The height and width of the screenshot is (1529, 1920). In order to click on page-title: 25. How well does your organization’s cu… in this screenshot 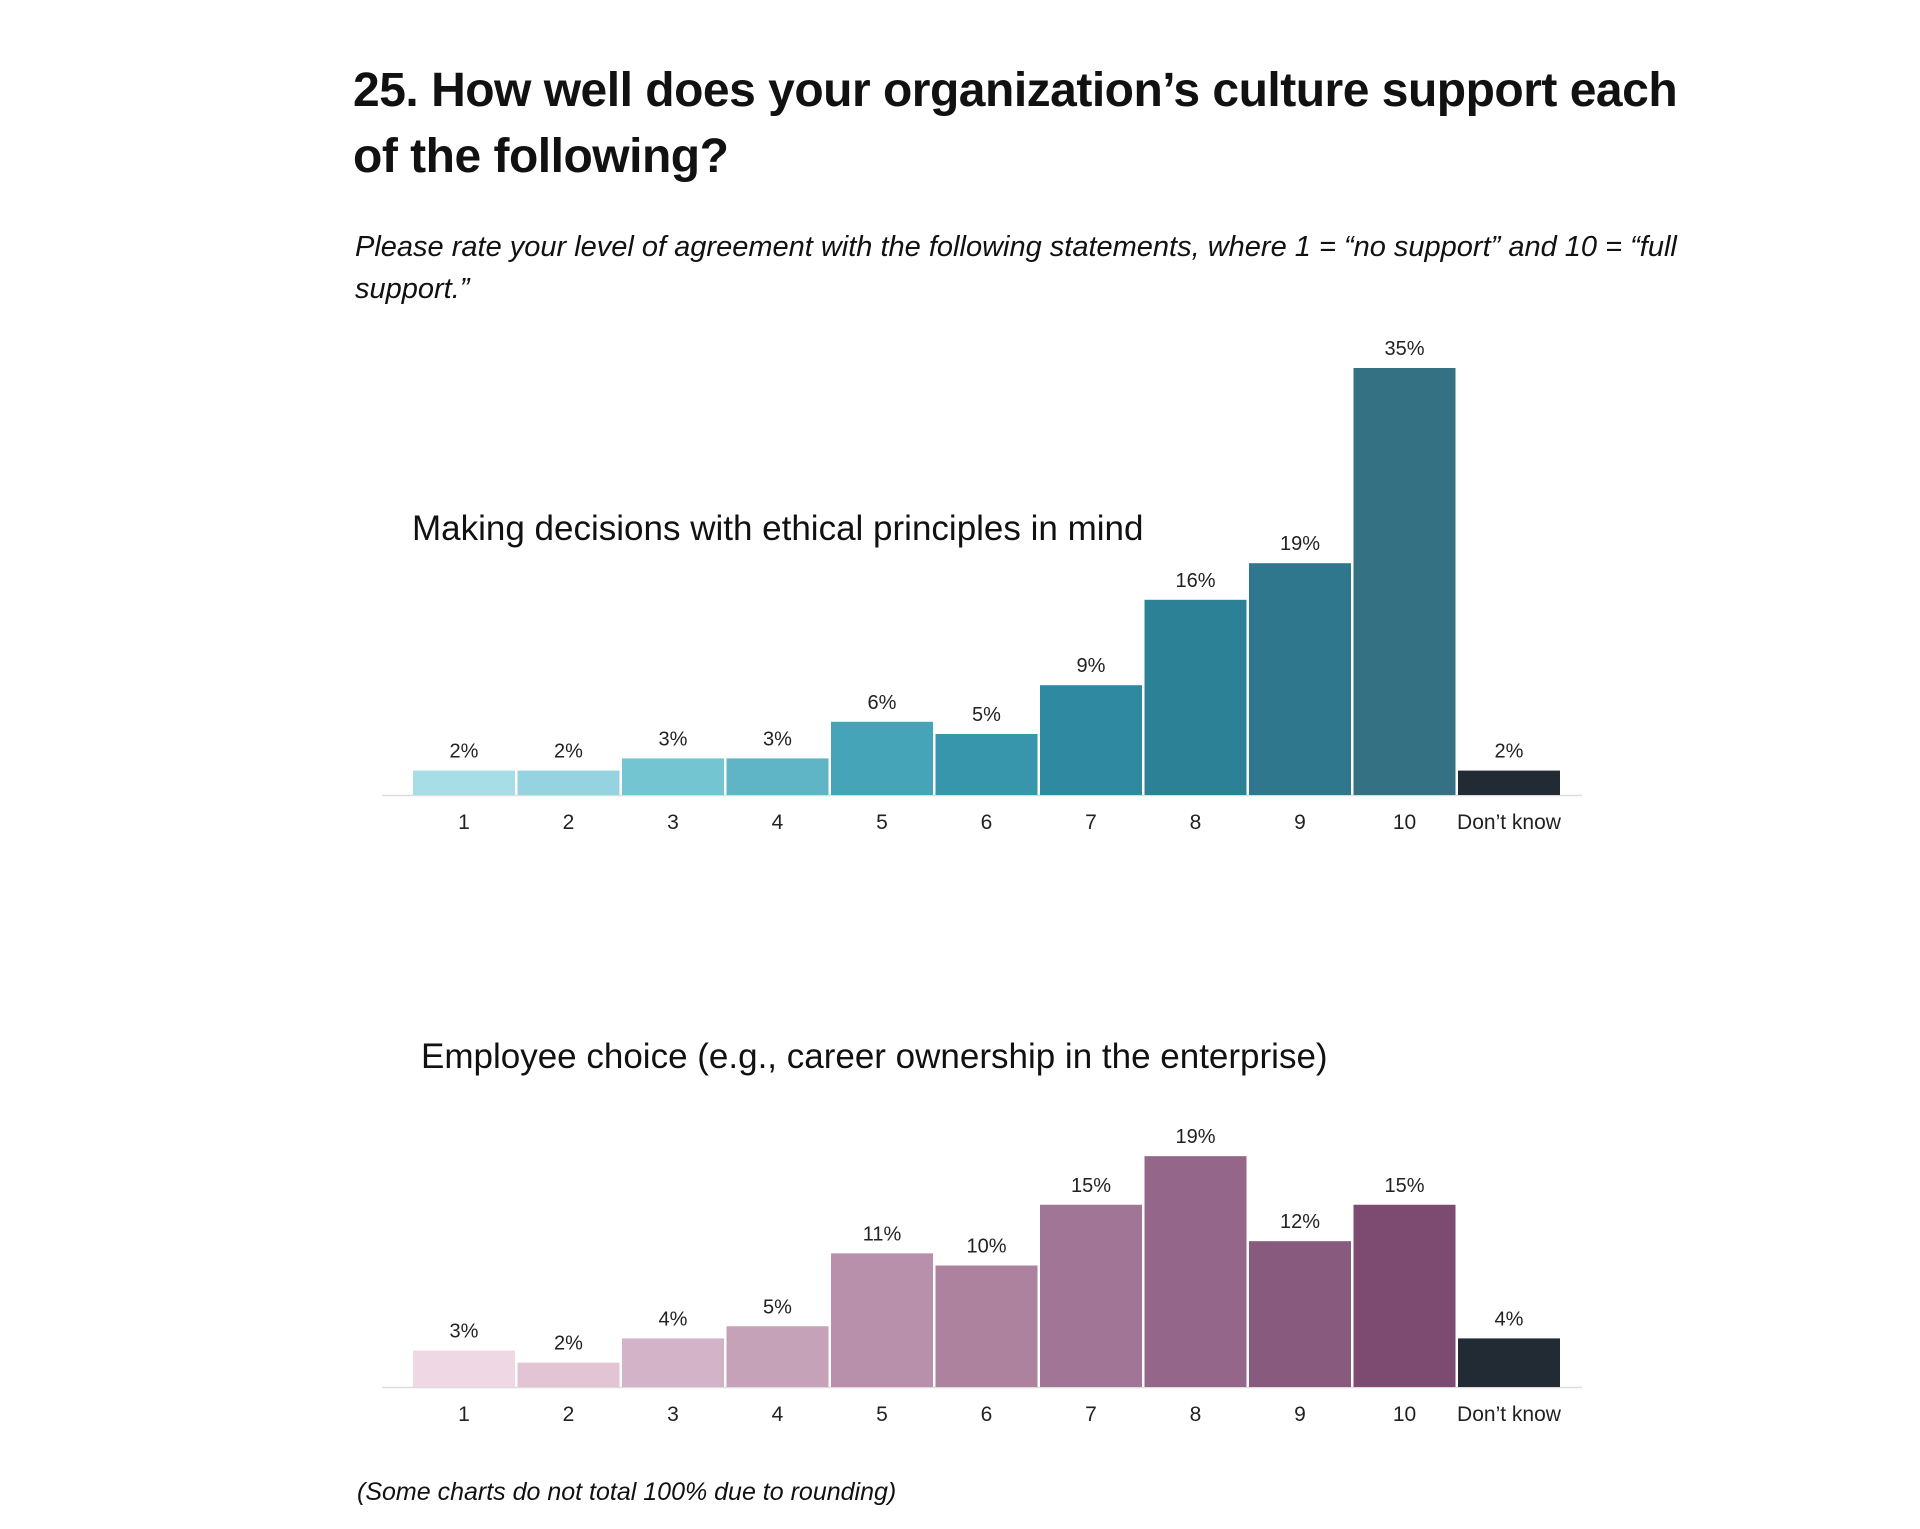, I will do `click(1015, 123)`.